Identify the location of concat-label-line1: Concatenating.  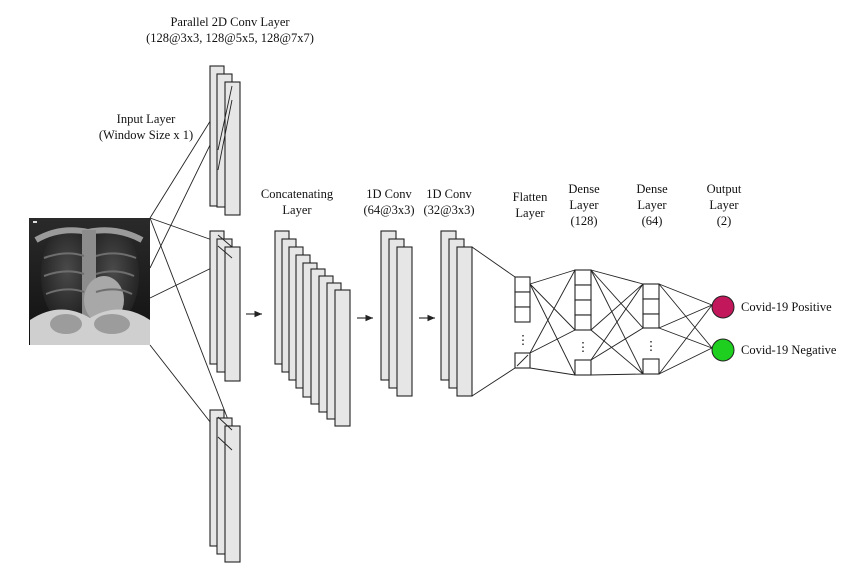
(297, 194).